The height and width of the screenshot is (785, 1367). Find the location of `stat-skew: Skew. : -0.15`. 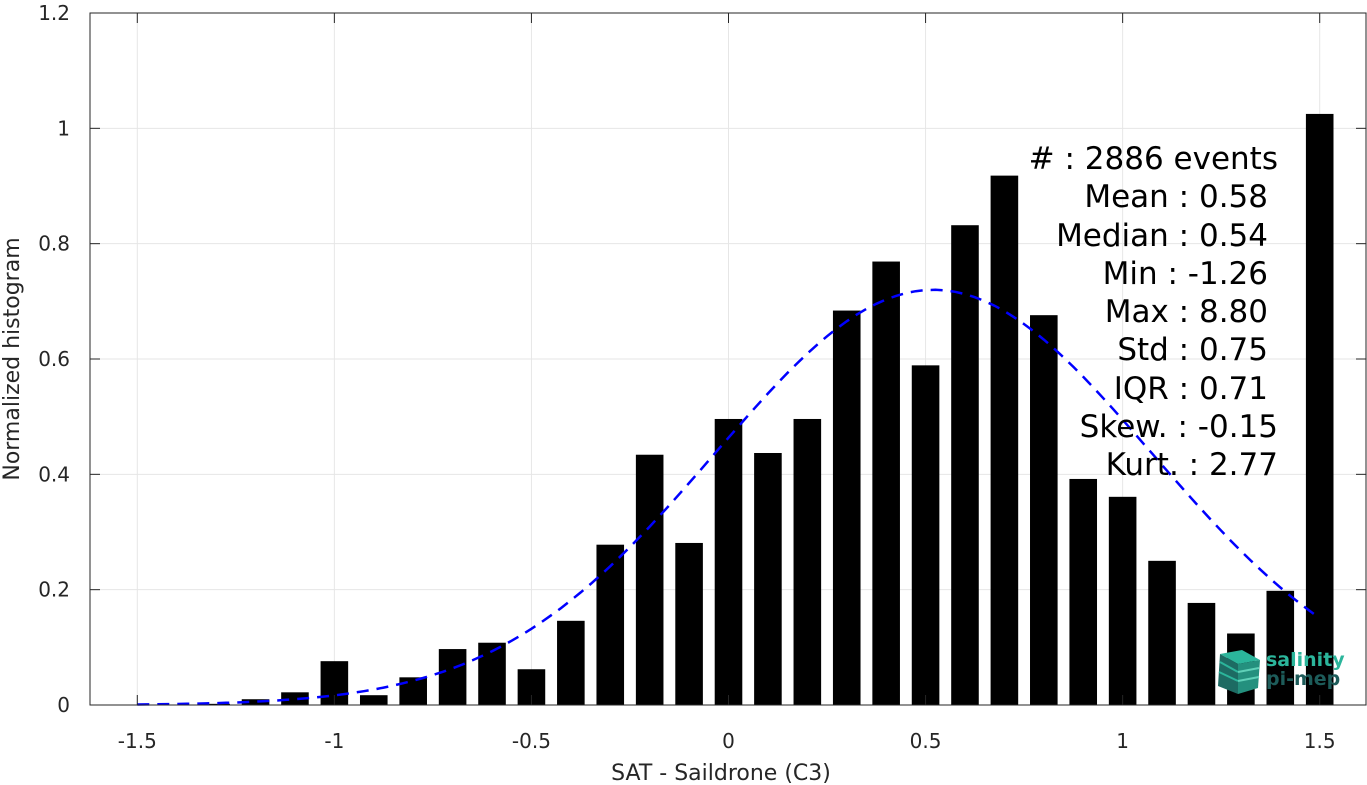

stat-skew: Skew. : -0.15 is located at coordinates (1178, 427).